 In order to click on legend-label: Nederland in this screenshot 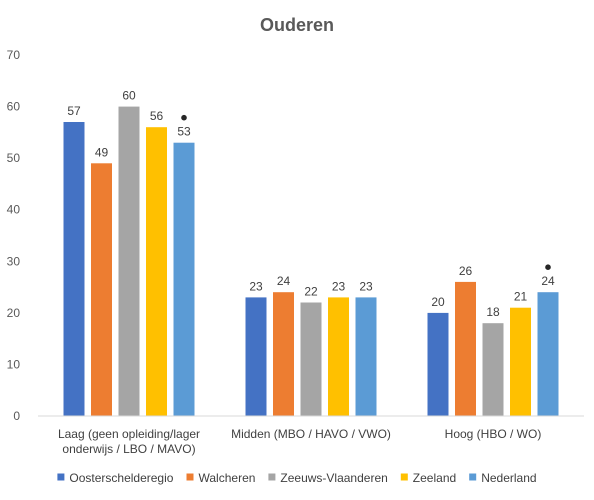, I will do `click(508, 478)`.